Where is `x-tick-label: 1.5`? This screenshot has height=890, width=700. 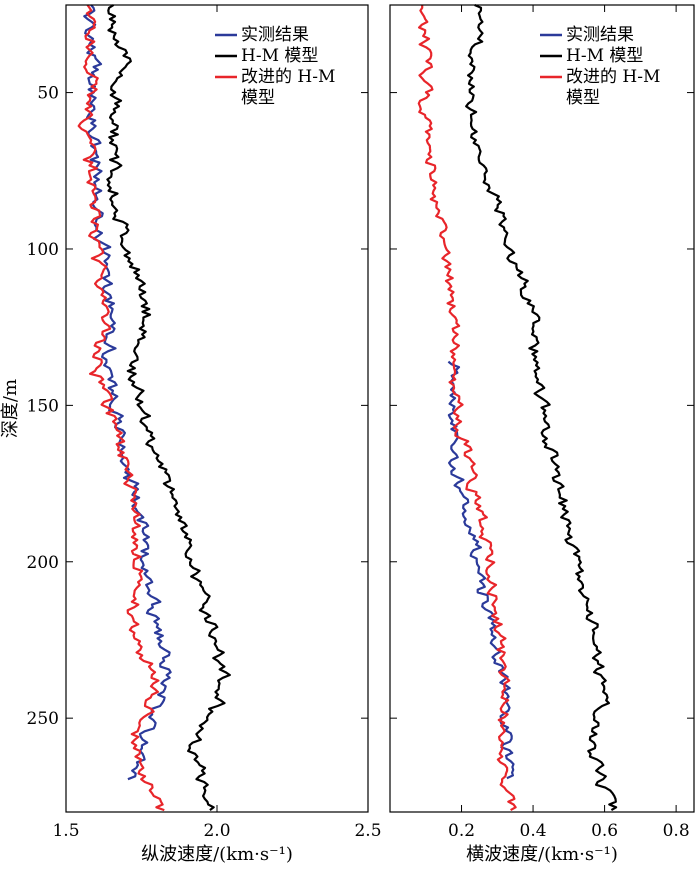 x-tick-label: 1.5 is located at coordinates (65, 831).